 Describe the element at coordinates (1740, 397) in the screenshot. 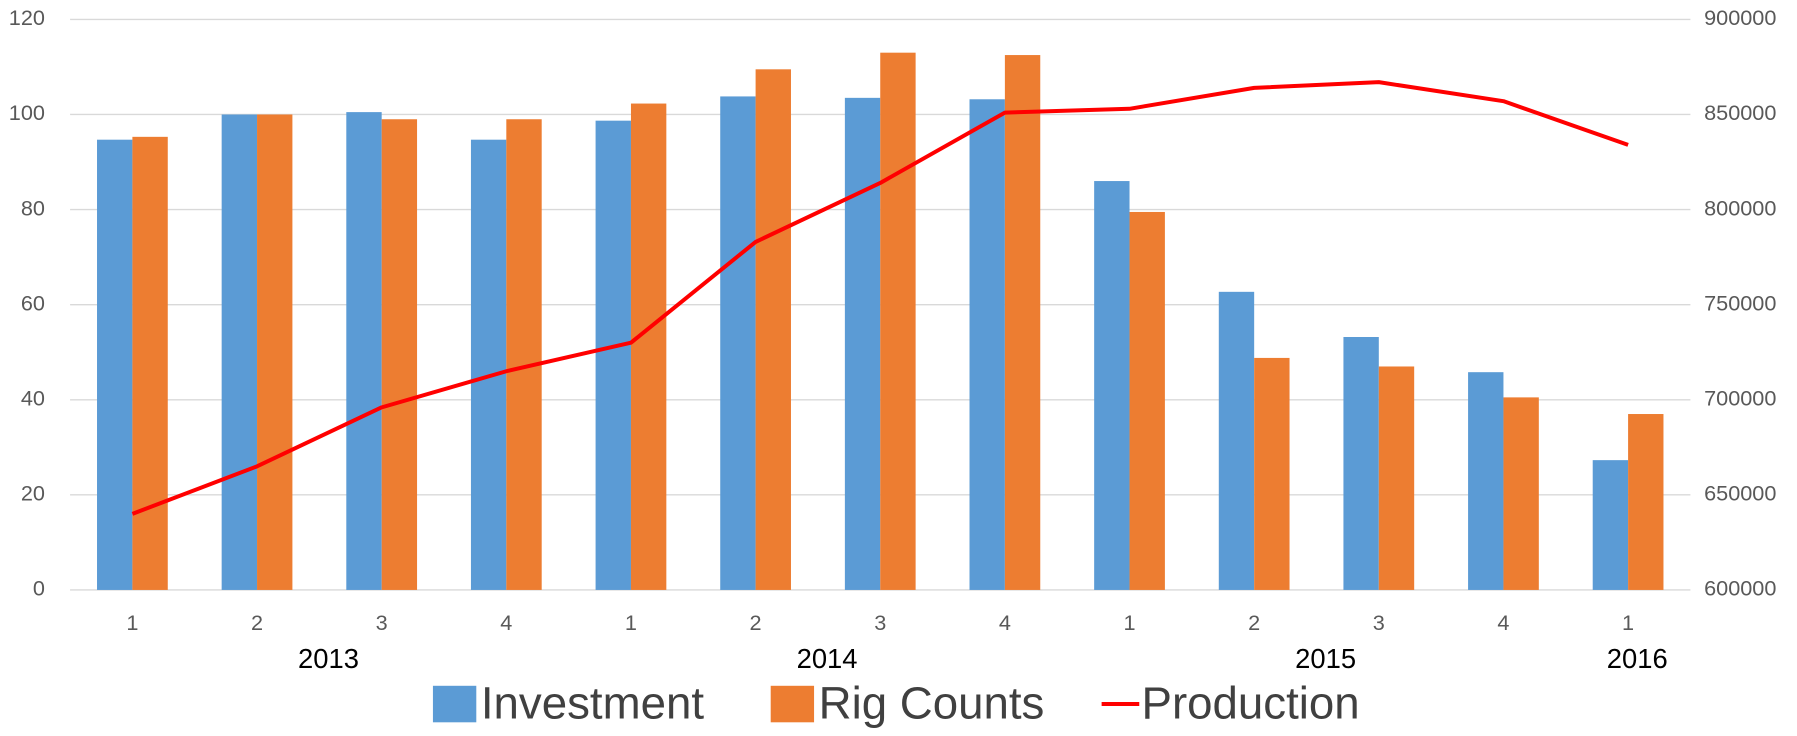

I see `y2-tick-label: 700000` at that location.